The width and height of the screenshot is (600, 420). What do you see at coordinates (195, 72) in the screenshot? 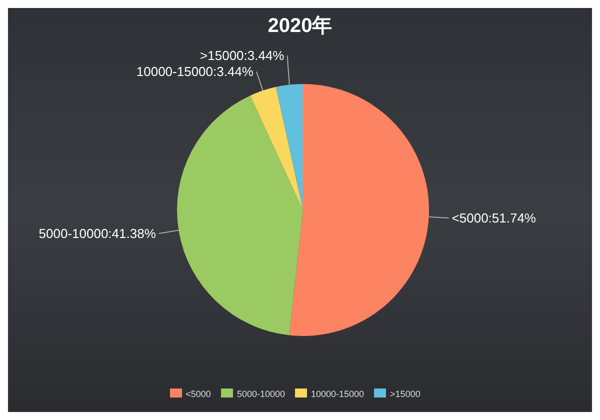
I see `data-label: 10000-15000:3.44%` at bounding box center [195, 72].